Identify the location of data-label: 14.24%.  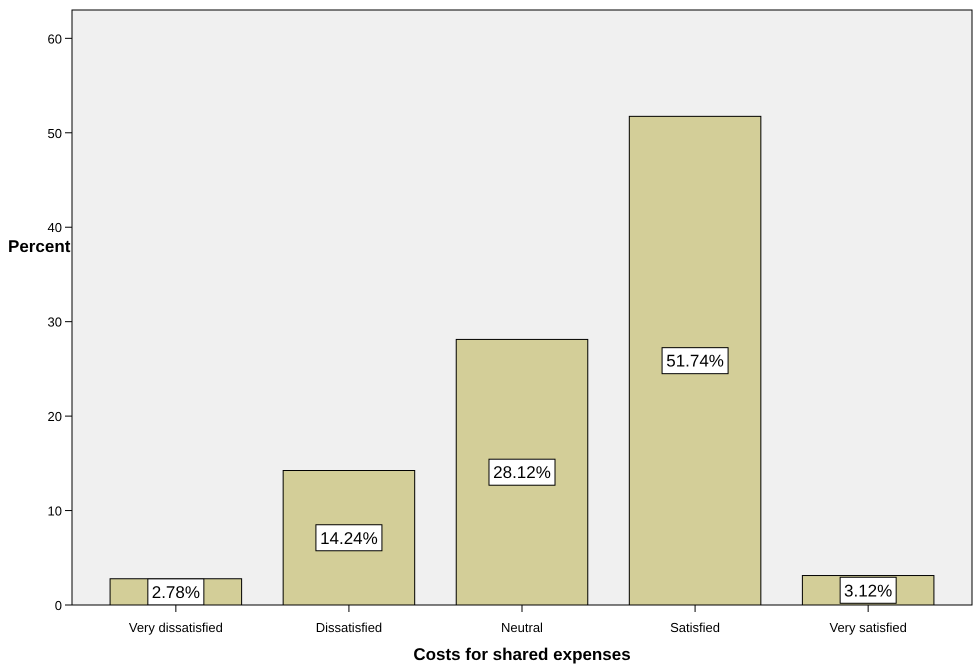
(349, 538).